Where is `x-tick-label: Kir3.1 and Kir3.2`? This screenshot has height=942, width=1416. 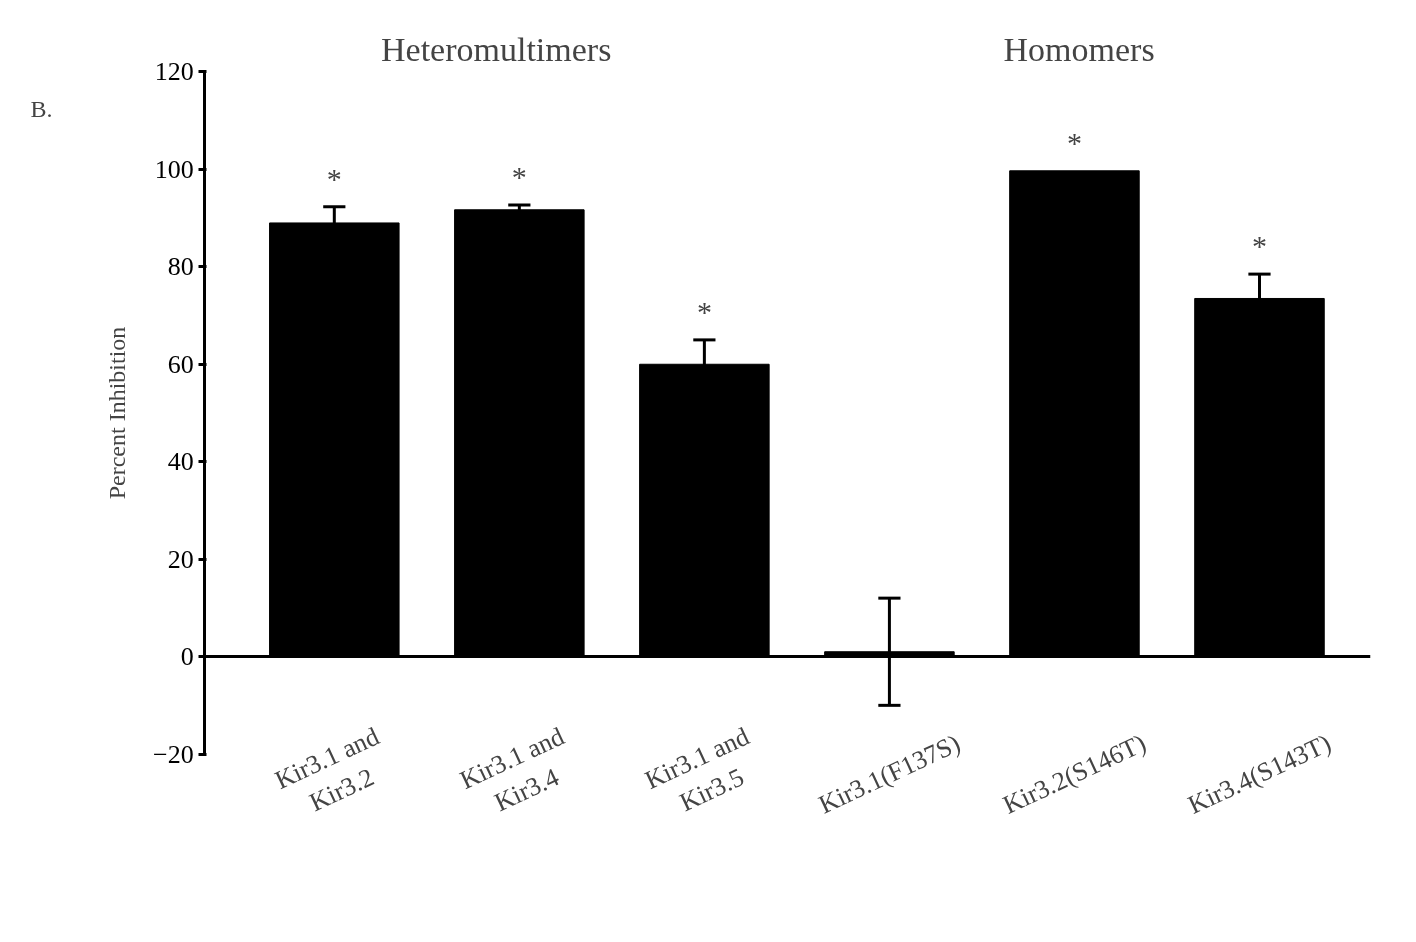
x-tick-label: Kir3.1 and Kir3.2 is located at coordinates (327, 769).